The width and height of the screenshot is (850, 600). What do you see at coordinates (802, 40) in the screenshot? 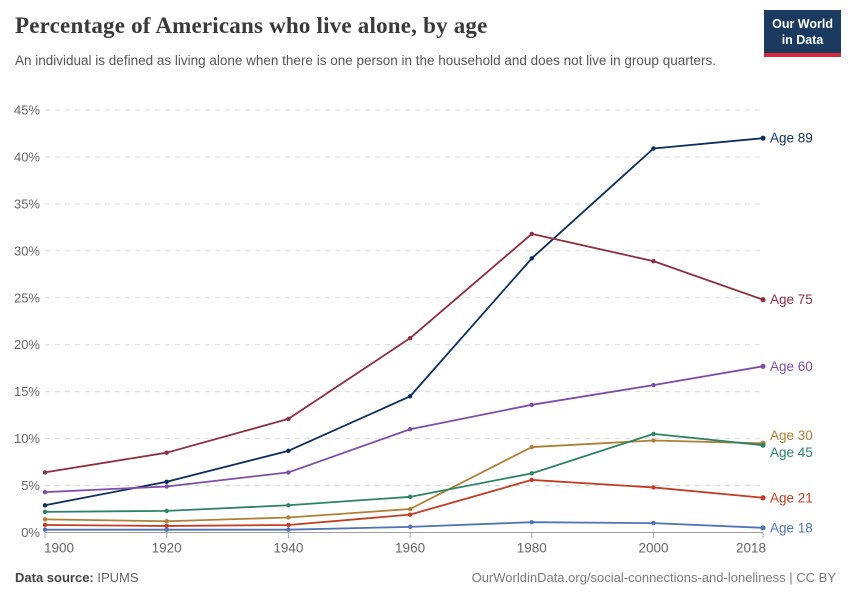
I see `owid-logo-line2: in Data` at bounding box center [802, 40].